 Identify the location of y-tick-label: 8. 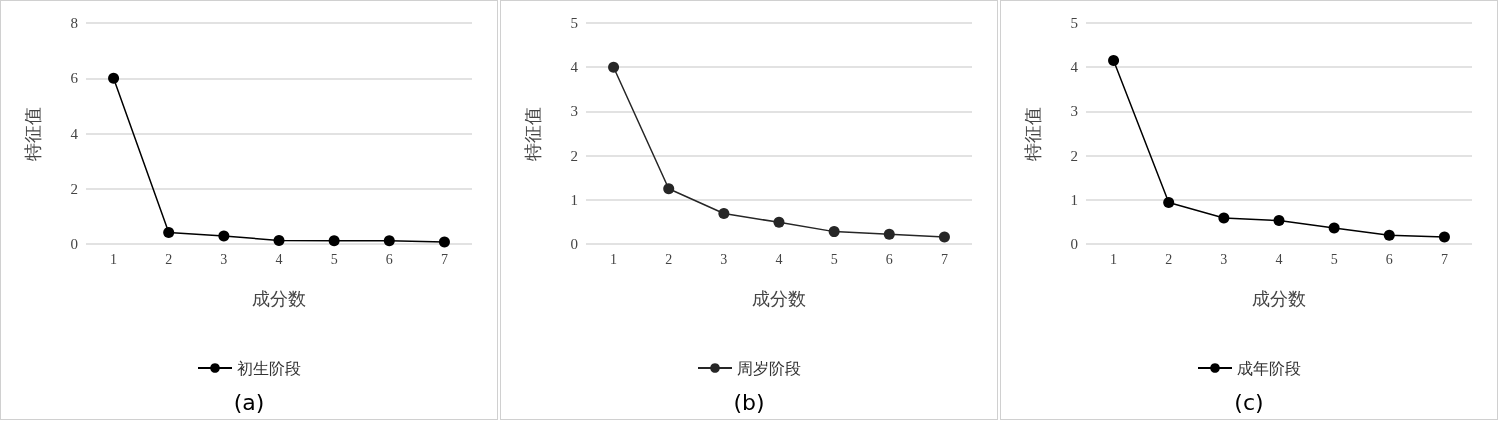
(74, 23).